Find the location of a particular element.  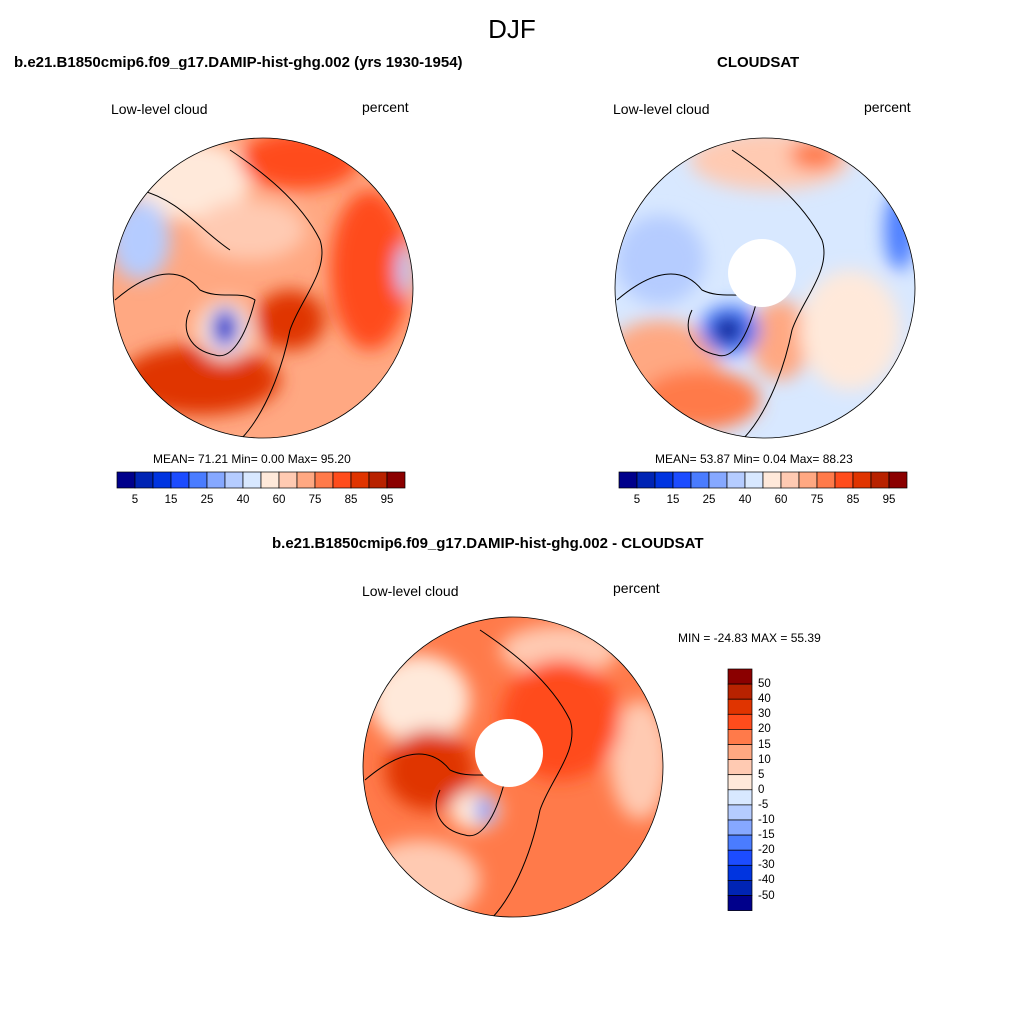

colorbar-cloudsat-tick-label: 75 is located at coordinates (817, 500).